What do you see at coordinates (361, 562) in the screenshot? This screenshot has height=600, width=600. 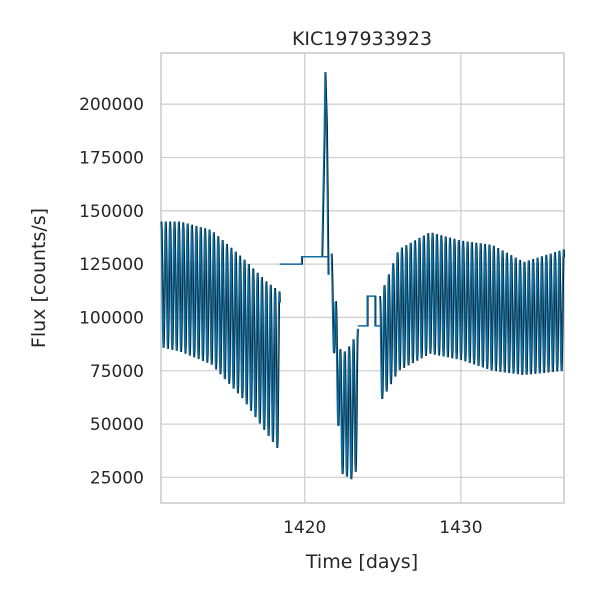 I see `x-axis-label: Time [days]` at bounding box center [361, 562].